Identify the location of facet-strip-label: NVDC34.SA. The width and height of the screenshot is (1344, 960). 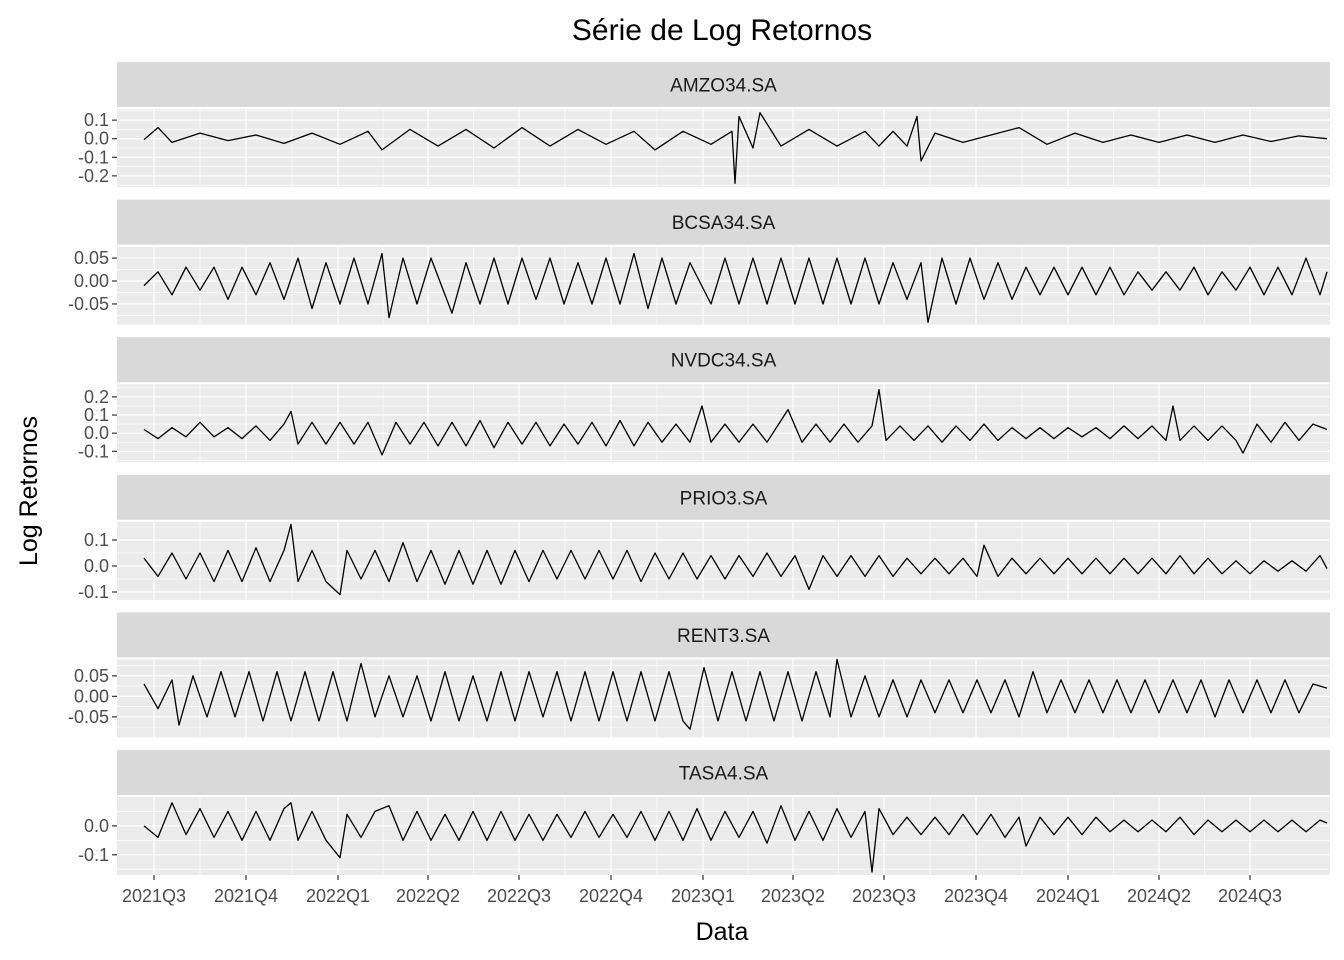
(724, 361).